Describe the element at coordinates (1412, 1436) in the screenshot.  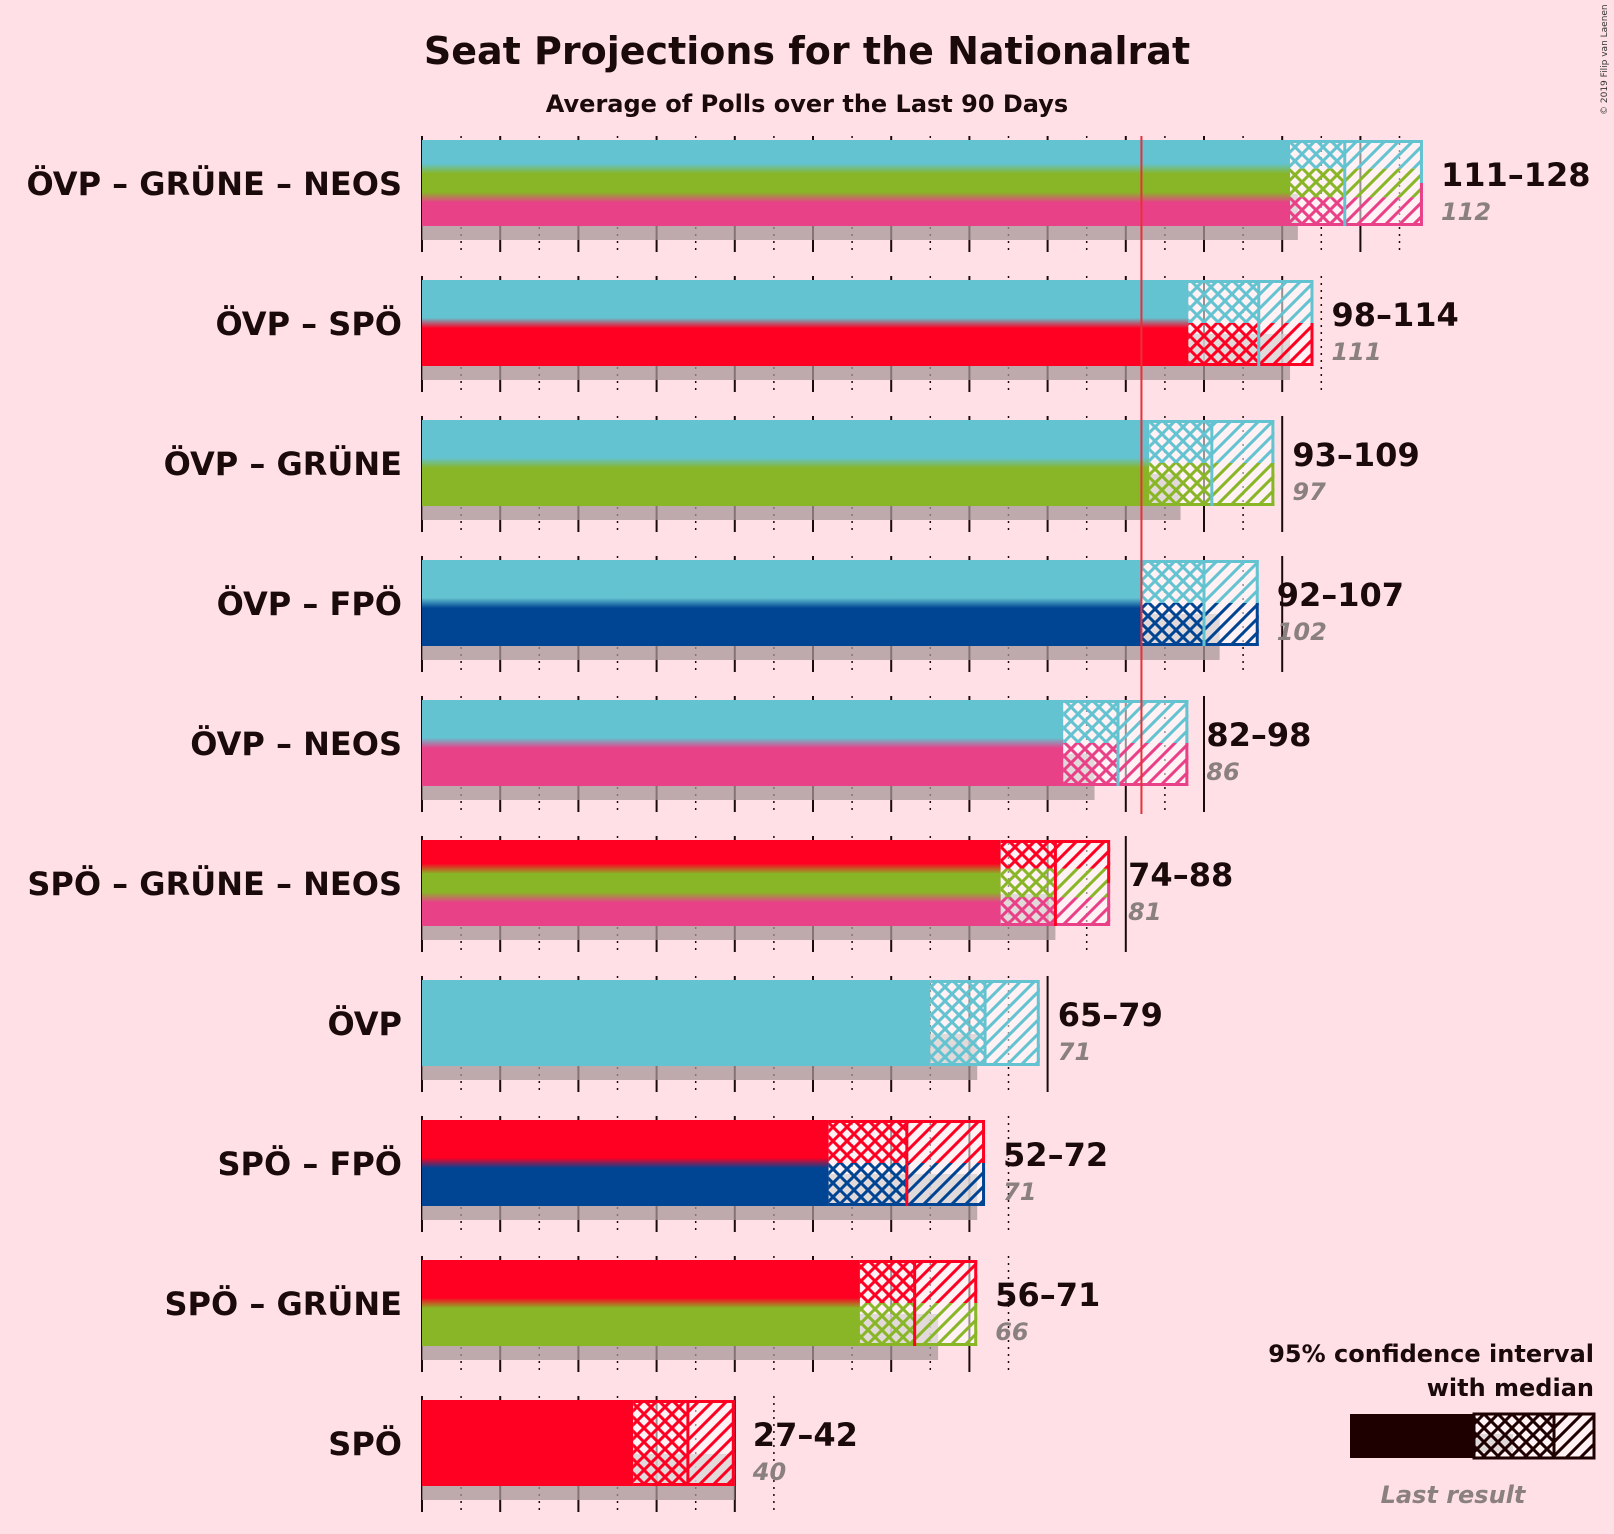
I see `legend-solid-bar` at that location.